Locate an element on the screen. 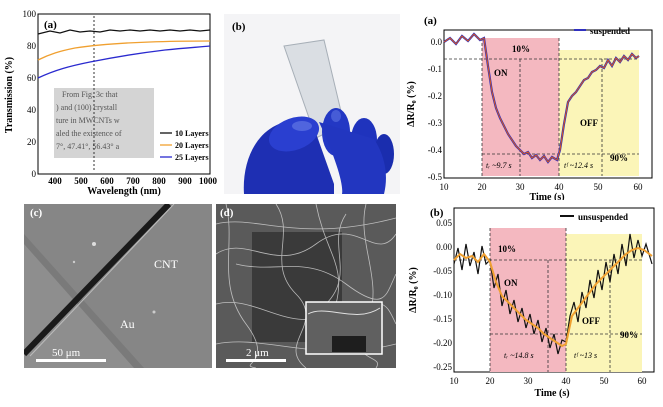  response-b-ytick: -0.20 is located at coordinates (442, 343).